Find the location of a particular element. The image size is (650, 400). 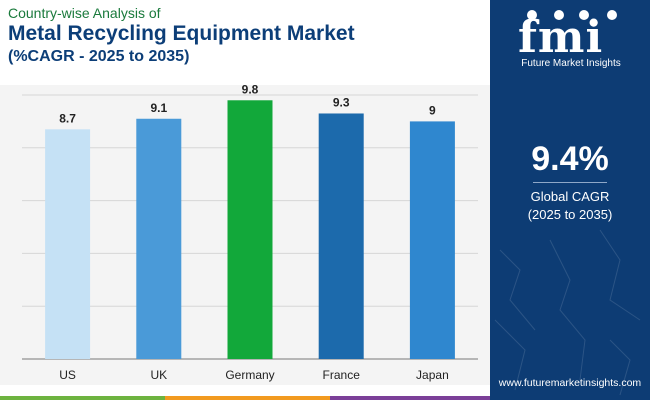

logo-icons is located at coordinates (572, 15).